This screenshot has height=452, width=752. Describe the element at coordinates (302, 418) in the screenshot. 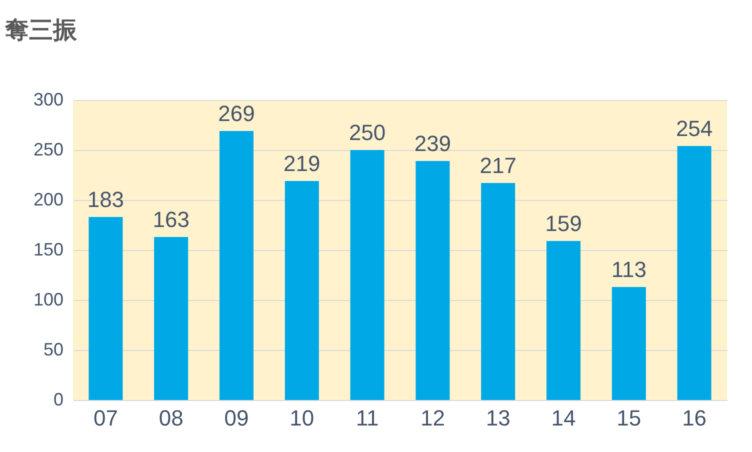

I see `x-tick-label: 10` at that location.